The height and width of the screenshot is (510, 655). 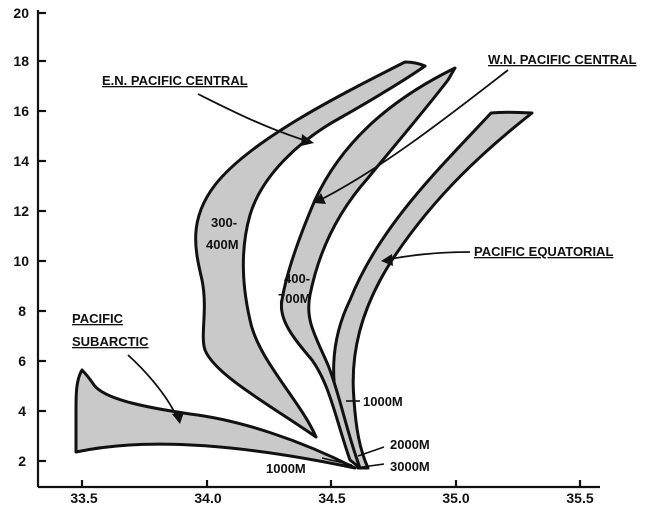 I want to click on y-tick-label: 6, so click(x=22, y=361).